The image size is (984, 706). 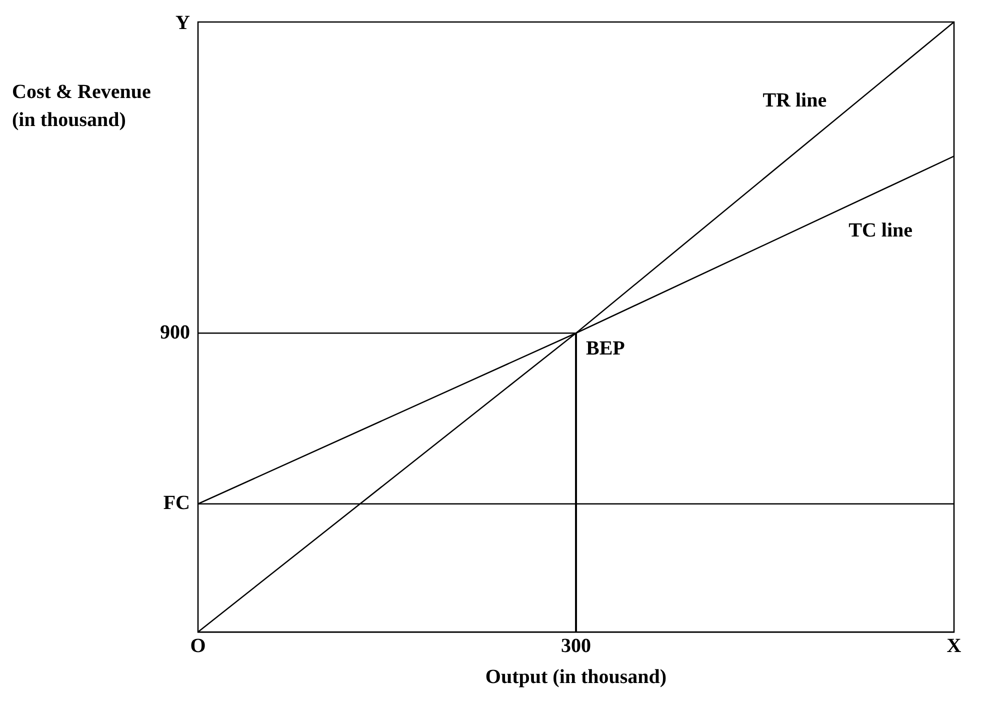 What do you see at coordinates (954, 646) in the screenshot?
I see `x-tick-label: X` at bounding box center [954, 646].